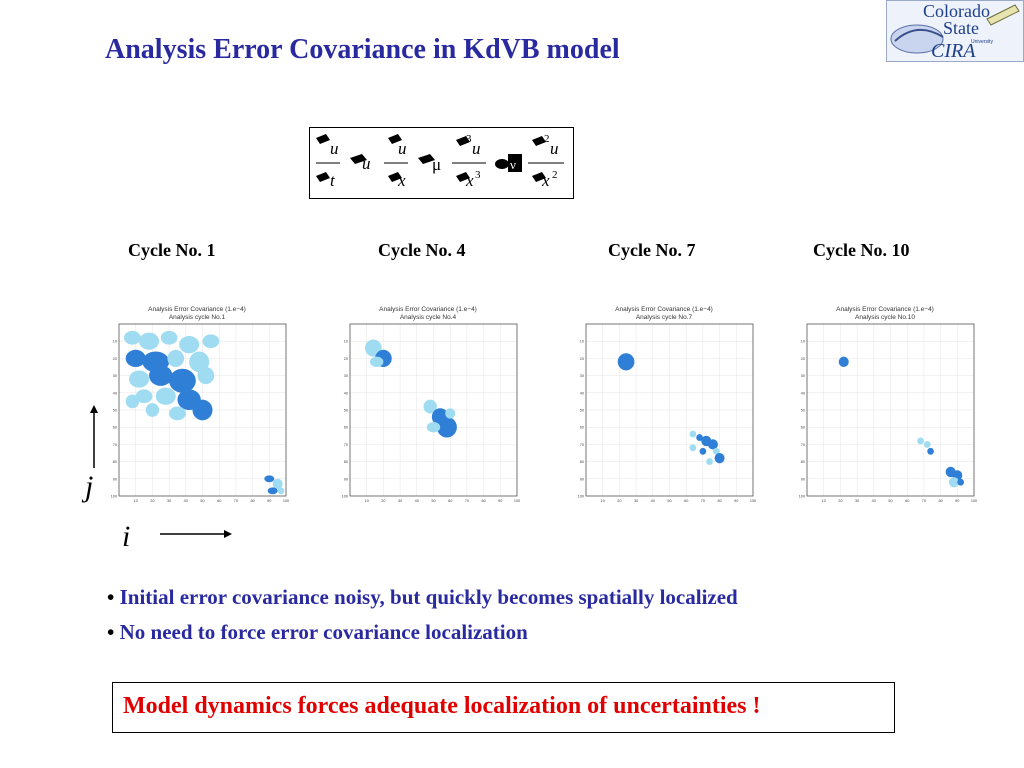  Describe the element at coordinates (422, 250) in the screenshot. I see `cycle-label-4: Cycle No. 4` at that location.